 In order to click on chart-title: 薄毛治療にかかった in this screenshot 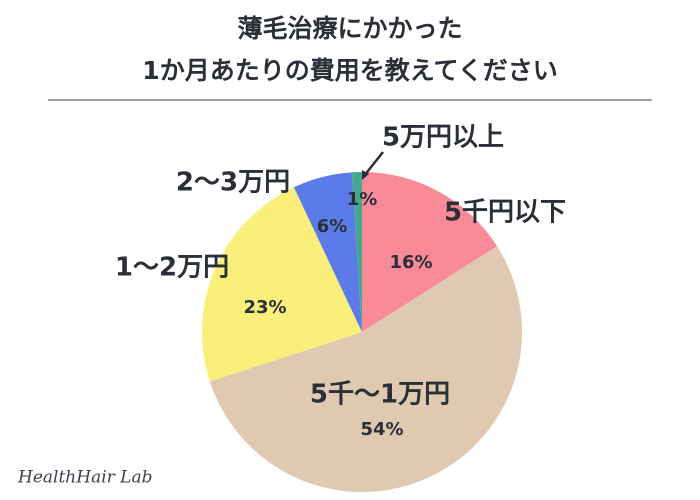, I will do `click(349, 28)`.